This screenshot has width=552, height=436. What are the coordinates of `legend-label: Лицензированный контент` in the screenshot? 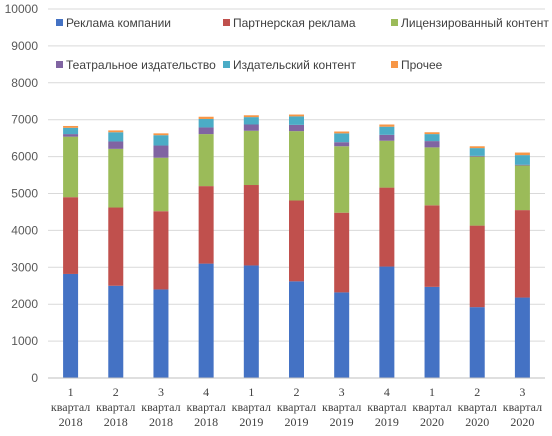 It's located at (475, 23).